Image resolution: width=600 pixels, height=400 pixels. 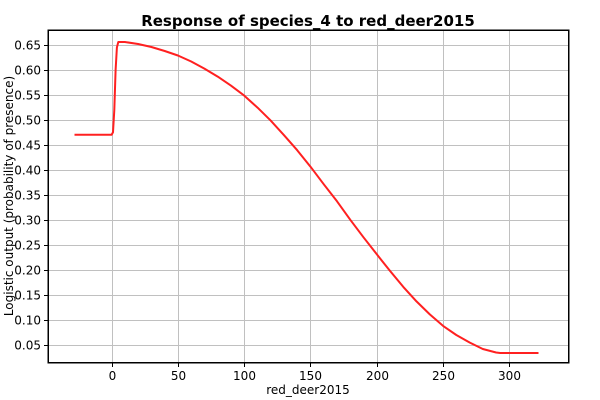 I want to click on y-tick-label: 0.10, so click(x=27, y=321).